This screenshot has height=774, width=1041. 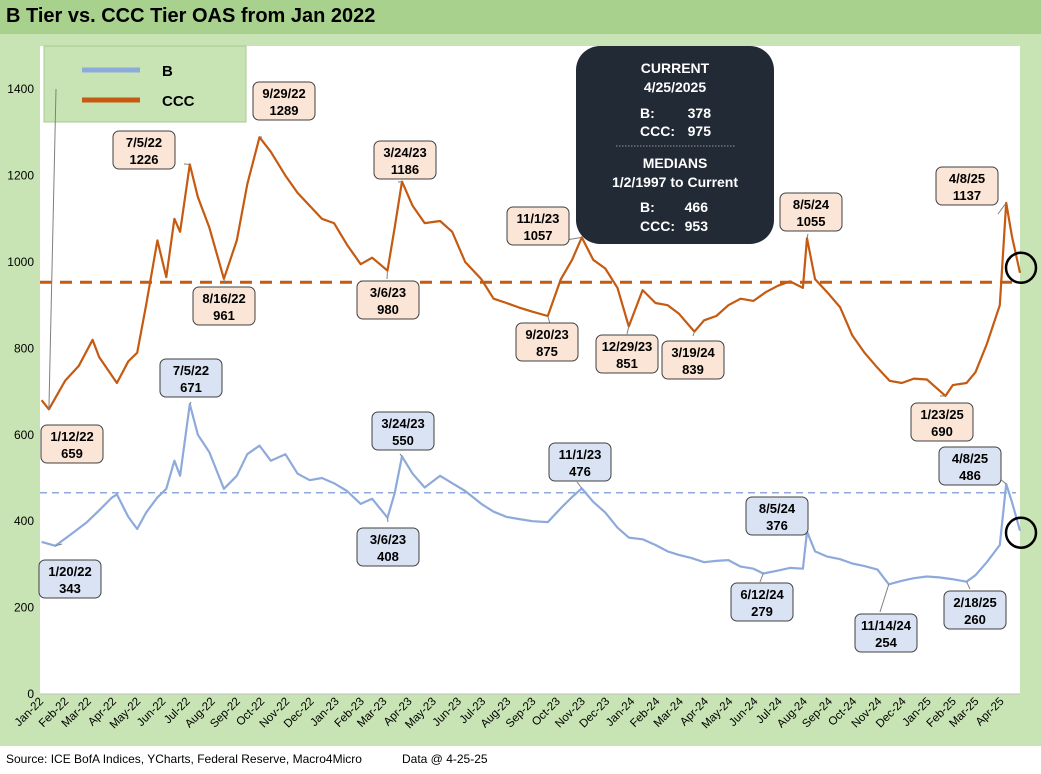 I want to click on callout-value: 671, so click(x=191, y=387).